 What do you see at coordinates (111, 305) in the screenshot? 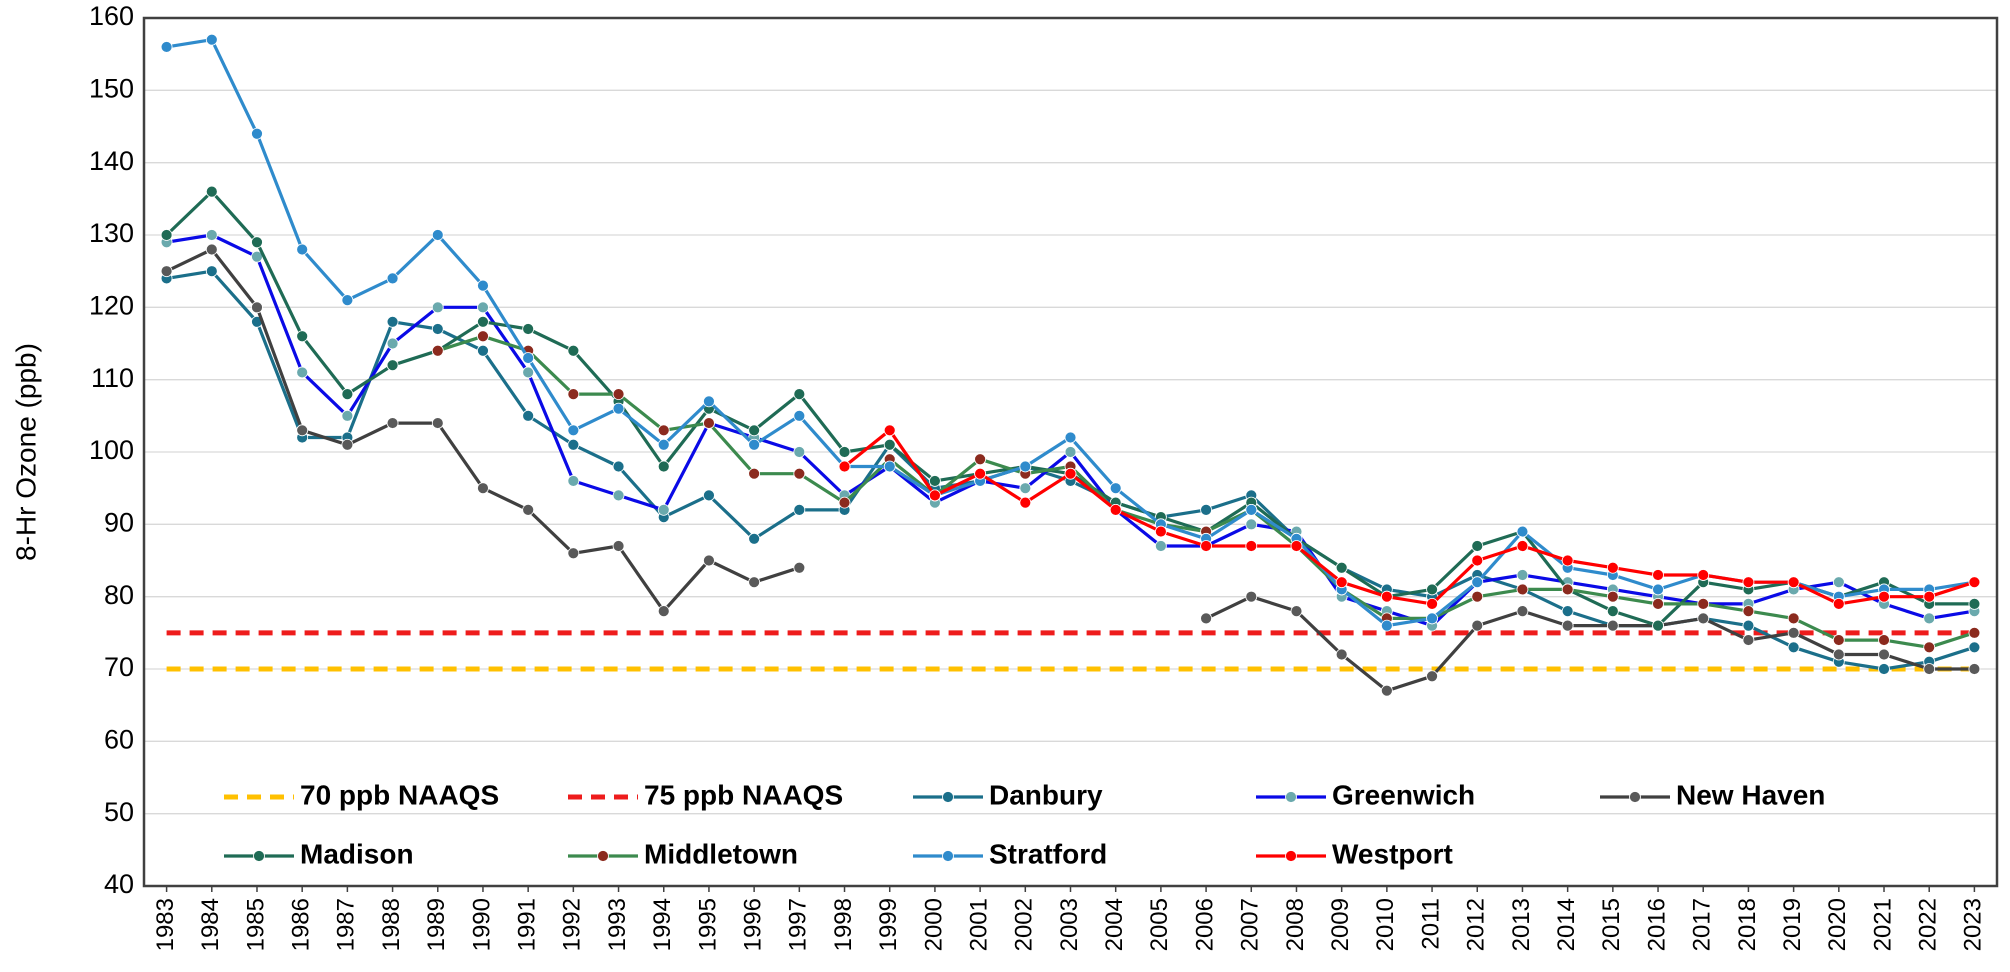
I see `y-tick-label: 120` at bounding box center [111, 305].